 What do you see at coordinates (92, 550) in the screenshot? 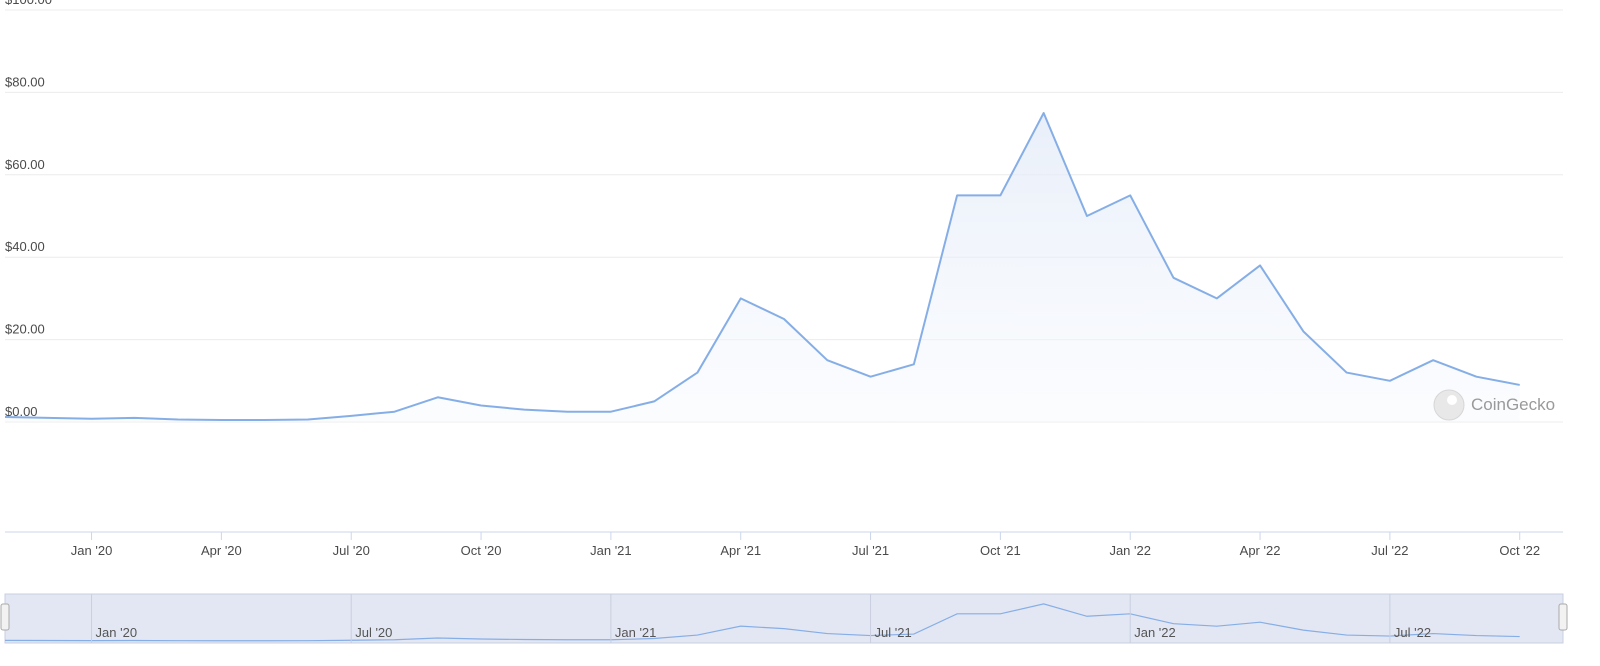
I see `x-tick-label: Jan '20` at bounding box center [92, 550].